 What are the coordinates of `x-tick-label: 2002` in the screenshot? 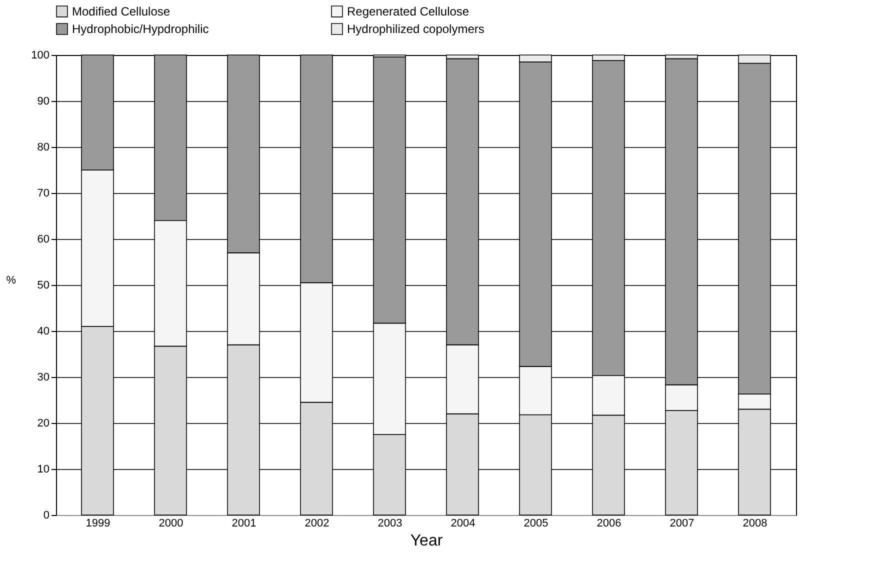 It's located at (317, 524).